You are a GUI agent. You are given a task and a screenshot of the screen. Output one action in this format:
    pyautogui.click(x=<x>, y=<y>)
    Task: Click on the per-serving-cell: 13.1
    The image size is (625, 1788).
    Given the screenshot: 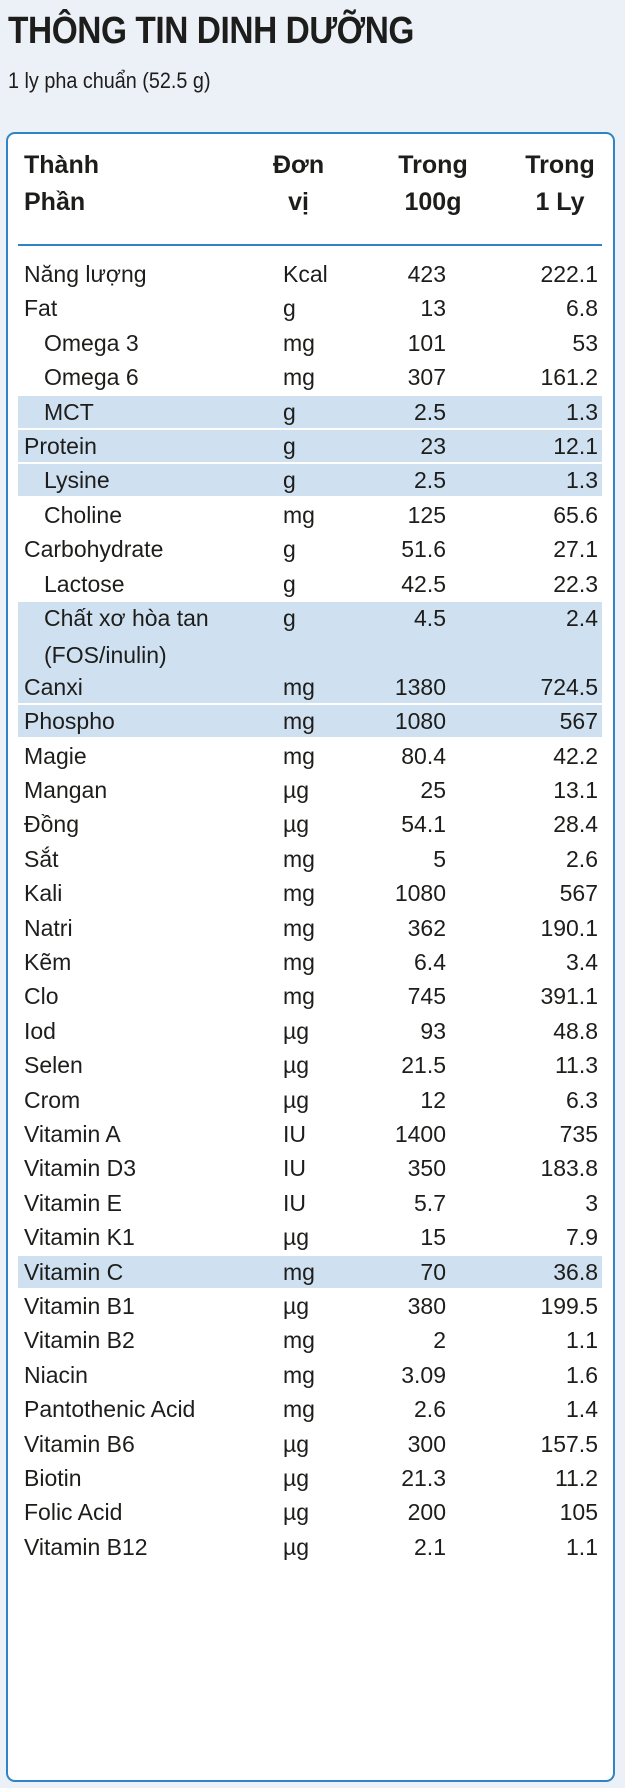 What is the action you would take?
    pyautogui.click(x=575, y=790)
    